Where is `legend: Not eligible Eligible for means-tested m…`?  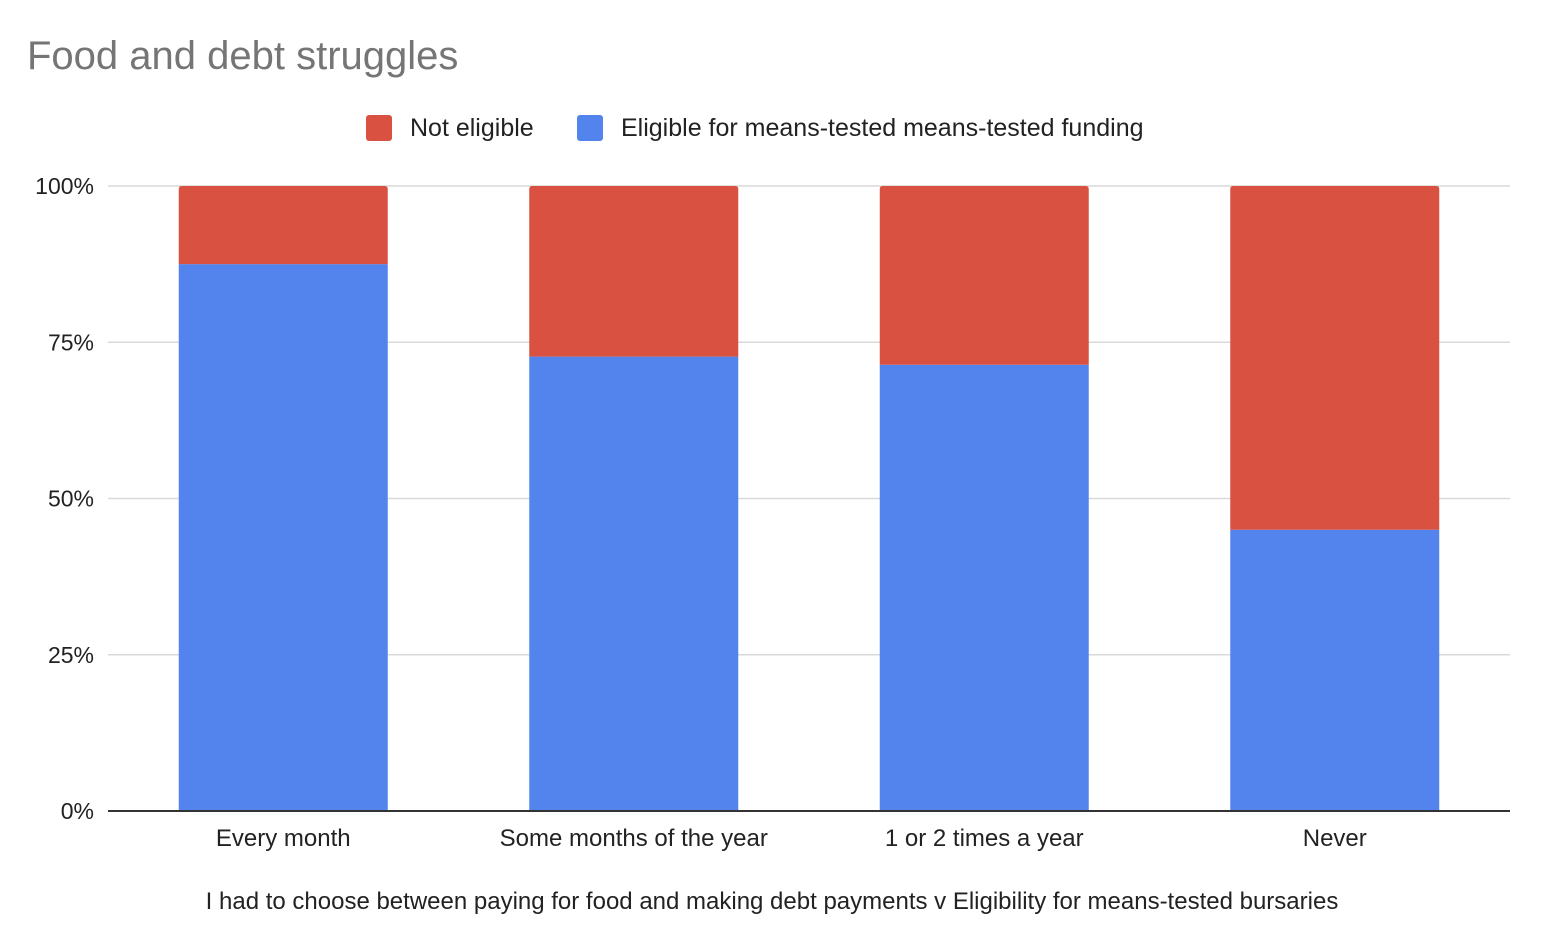 legend: Not eligible Eligible for means-tested m… is located at coordinates (772, 128).